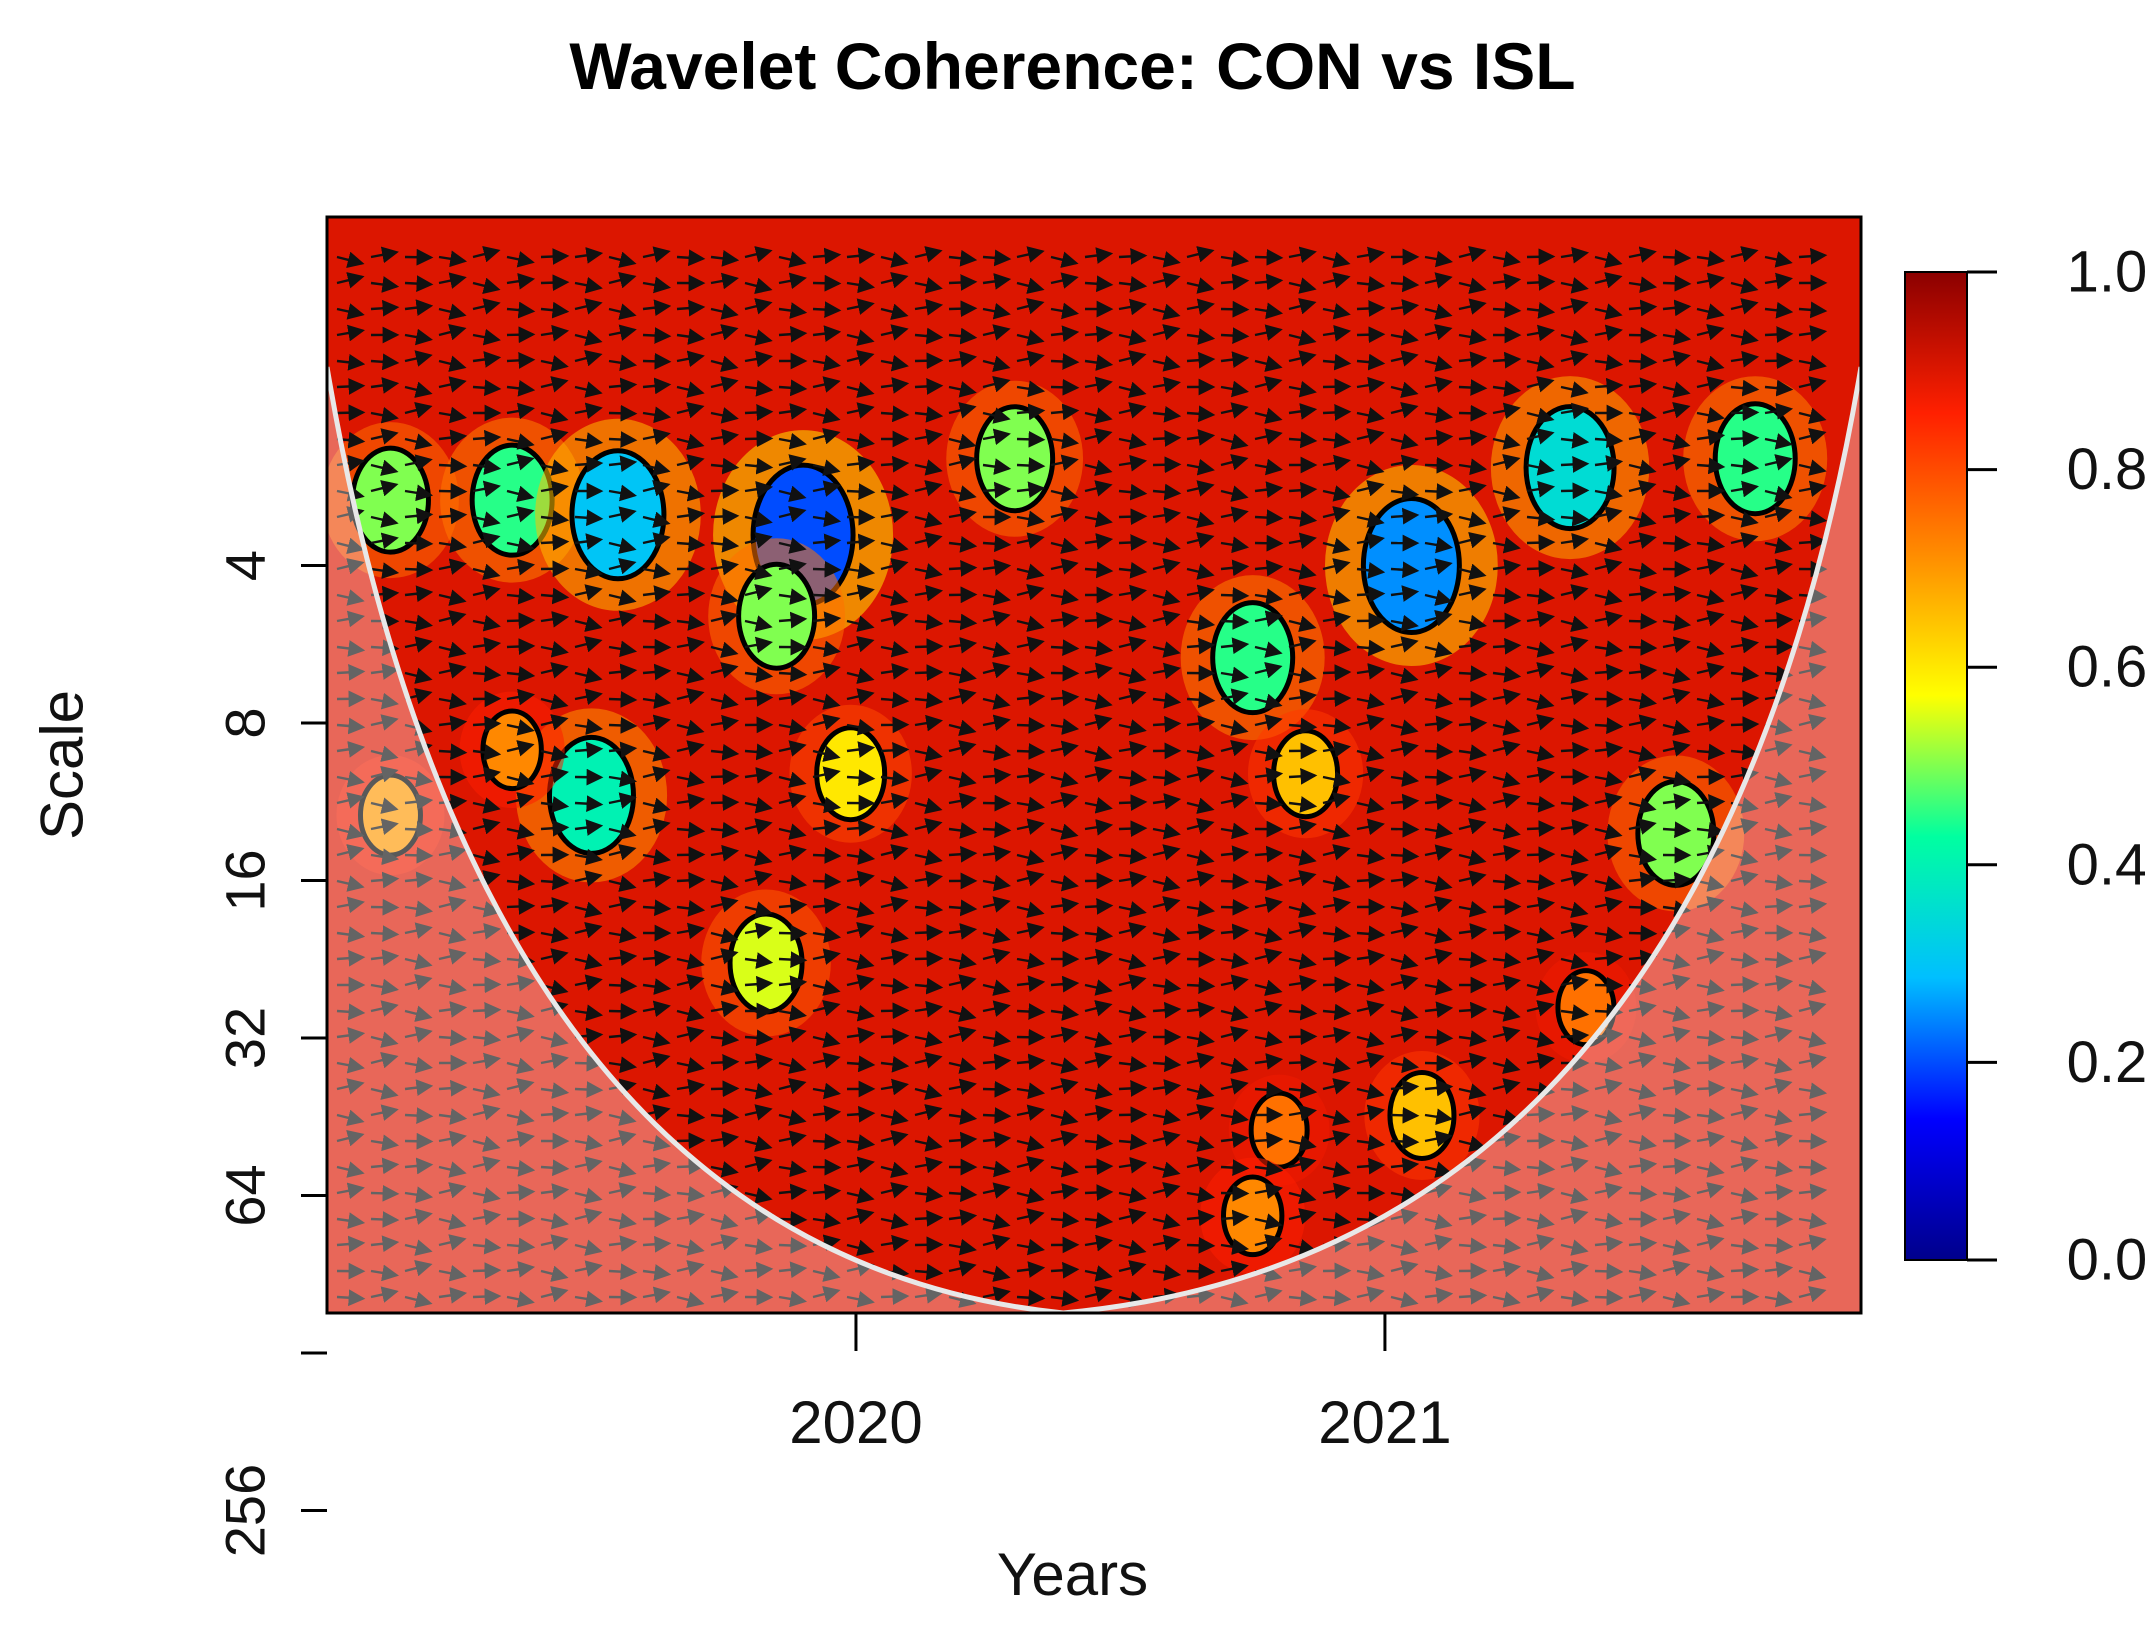  What do you see at coordinates (245, 722) in the screenshot?
I see `y-tick-label: 8` at bounding box center [245, 722].